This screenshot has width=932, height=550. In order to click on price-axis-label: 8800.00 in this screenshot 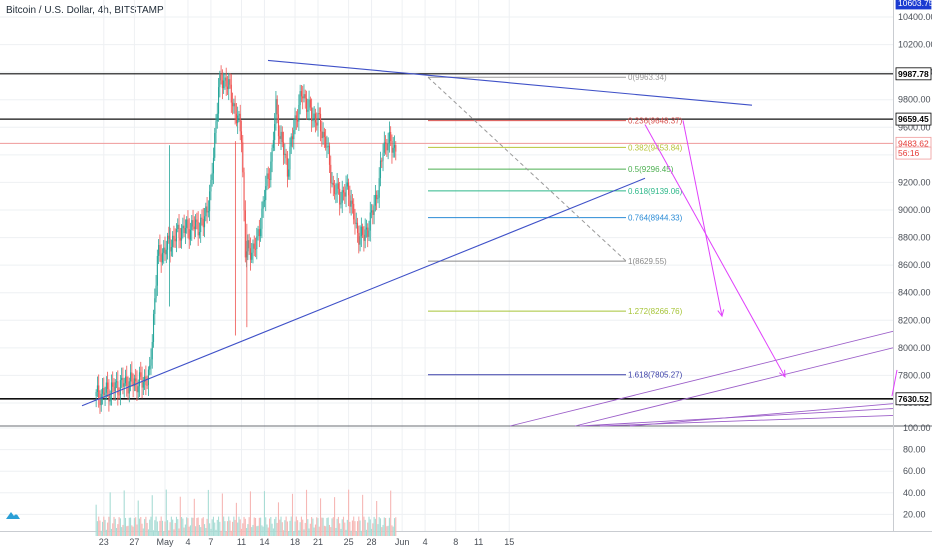, I will do `click(914, 238)`.